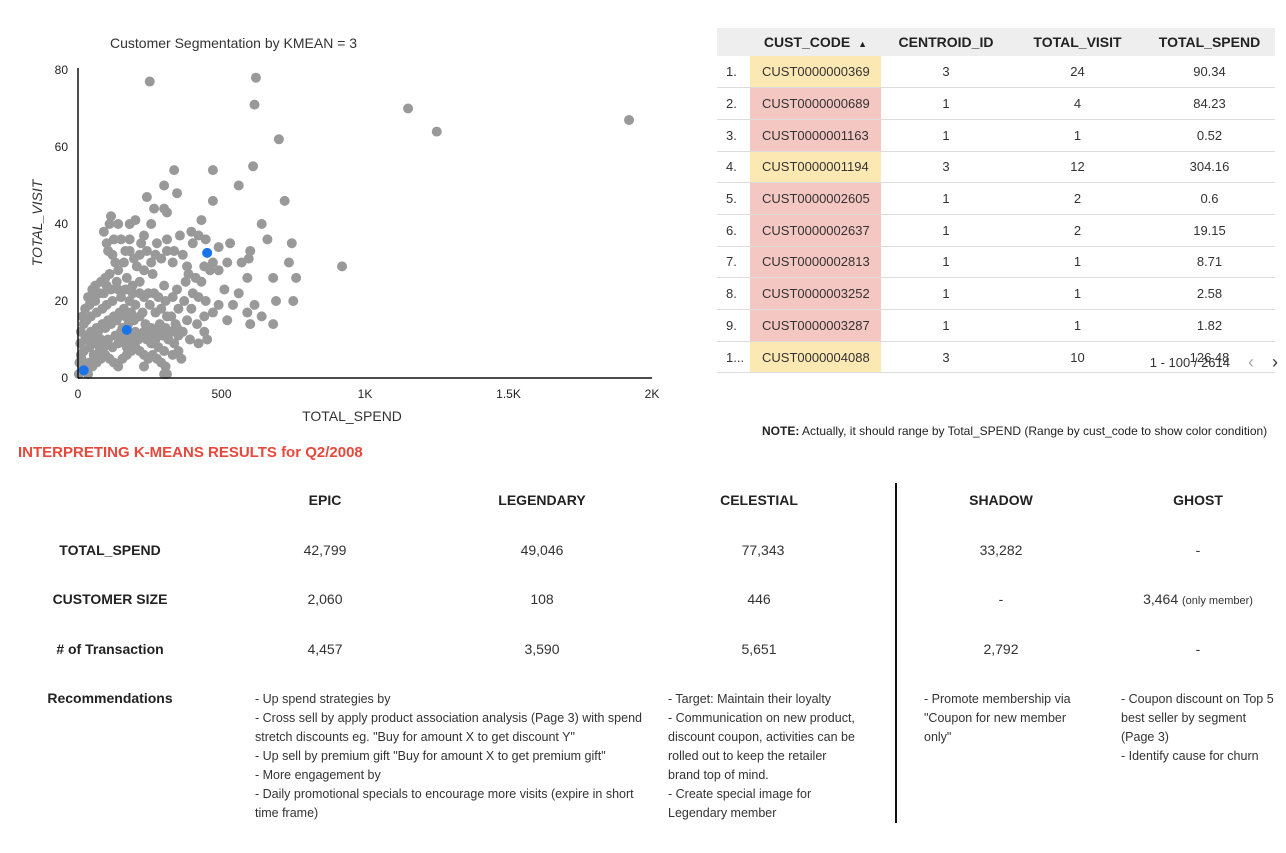 This screenshot has width=1286, height=853. What do you see at coordinates (1251, 362) in the screenshot?
I see `previous-page-icon: ‹` at bounding box center [1251, 362].